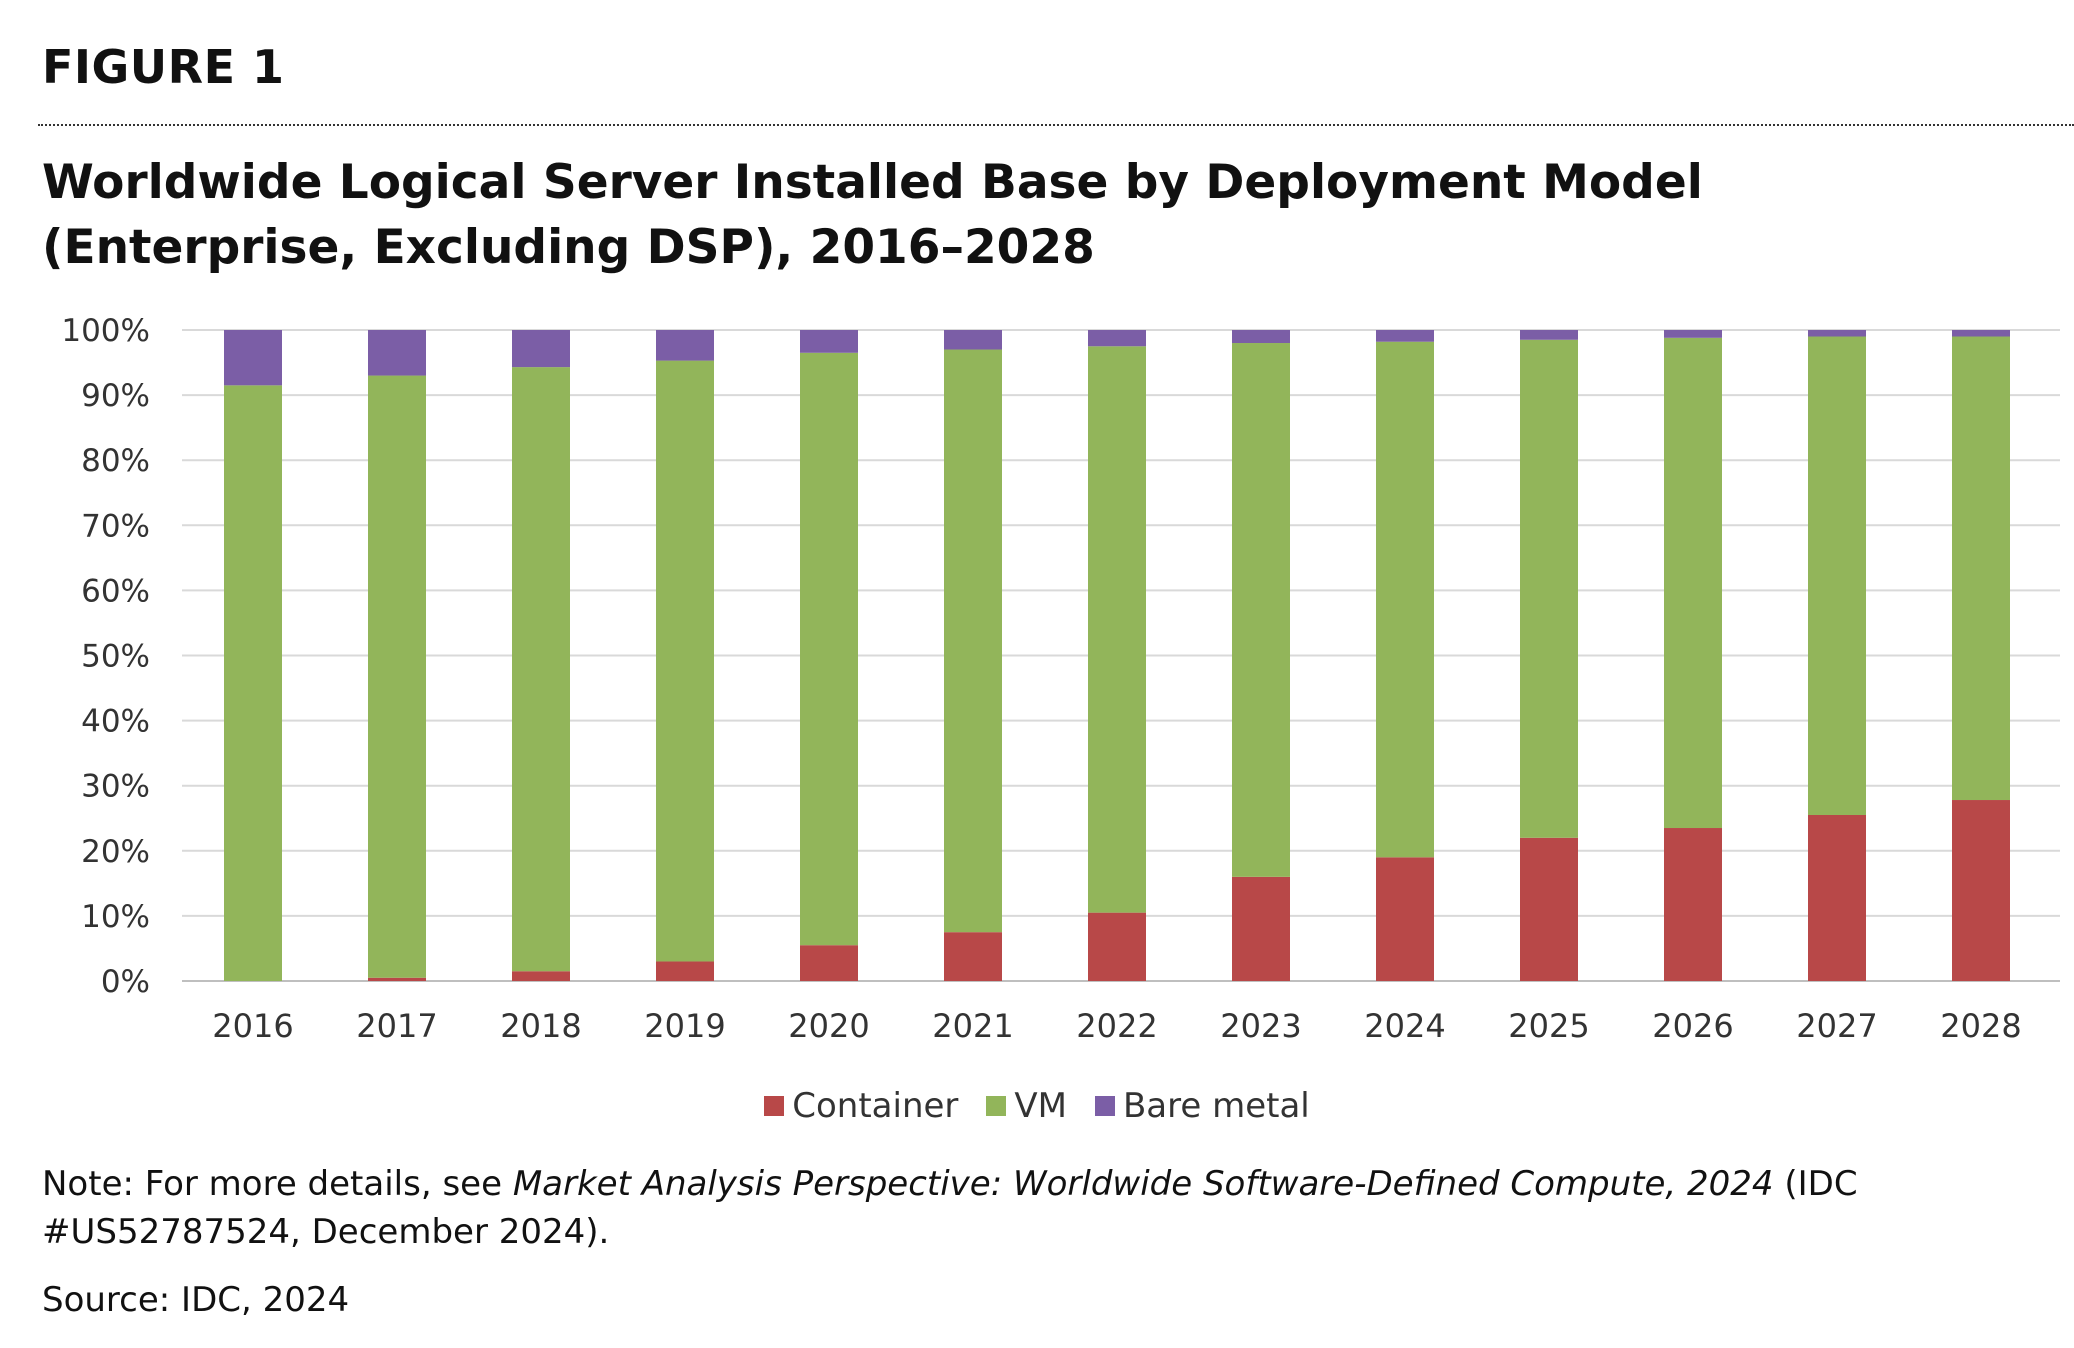 The width and height of the screenshot is (2074, 1348). I want to click on y-tick-label: 70%, so click(115, 526).